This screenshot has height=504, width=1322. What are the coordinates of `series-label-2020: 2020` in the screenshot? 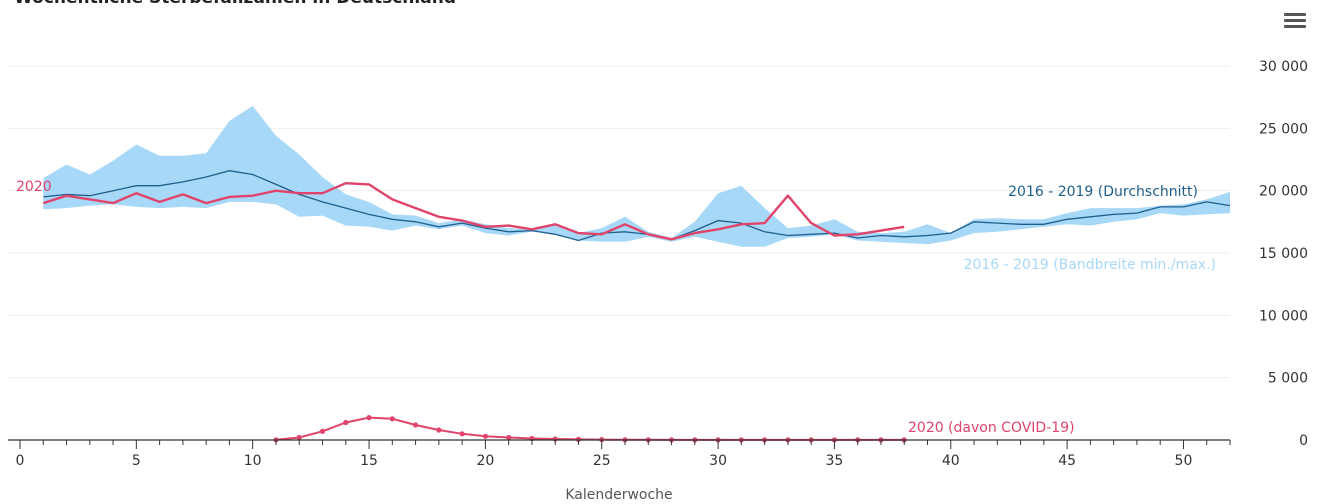 It's located at (34, 187).